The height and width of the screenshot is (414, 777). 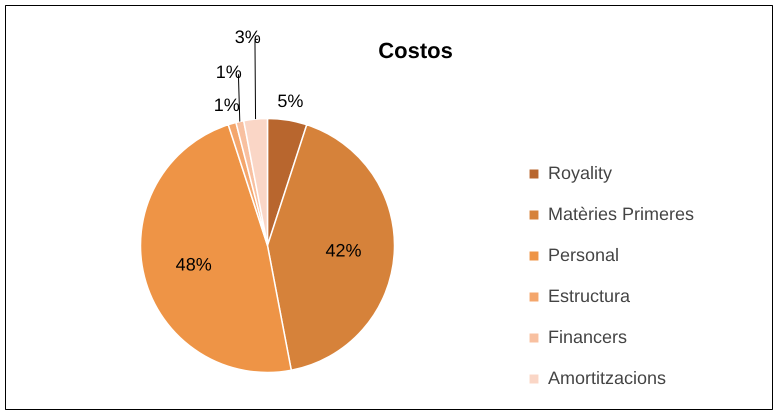 I want to click on data-label: 3%, so click(x=247, y=36).